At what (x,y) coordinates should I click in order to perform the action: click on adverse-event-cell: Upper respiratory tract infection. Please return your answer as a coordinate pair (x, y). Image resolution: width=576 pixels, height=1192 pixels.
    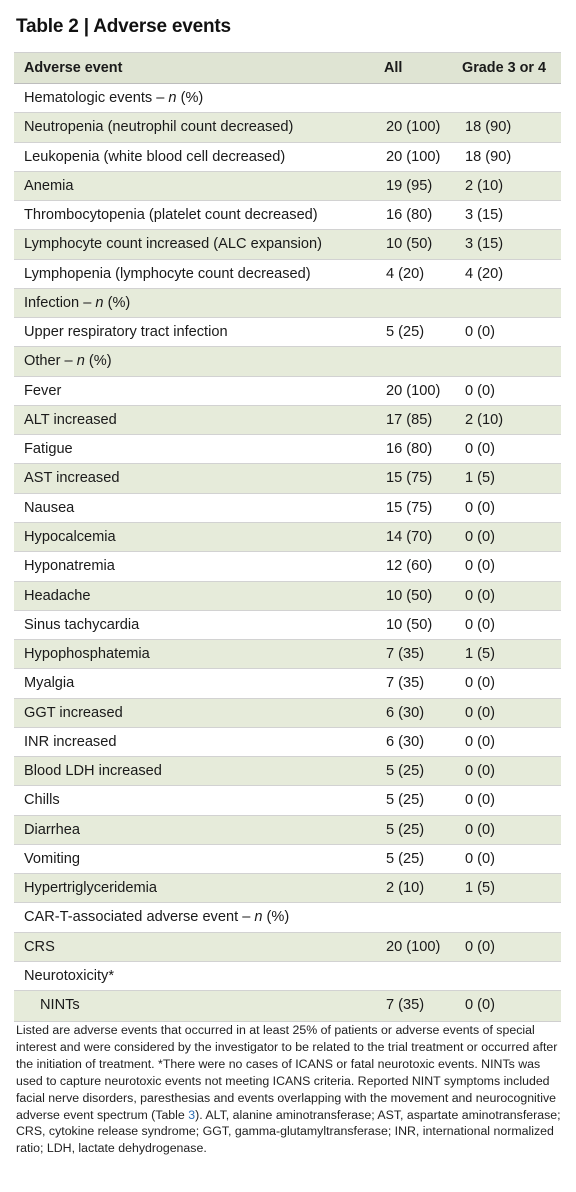
    Looking at the image, I should click on (126, 332).